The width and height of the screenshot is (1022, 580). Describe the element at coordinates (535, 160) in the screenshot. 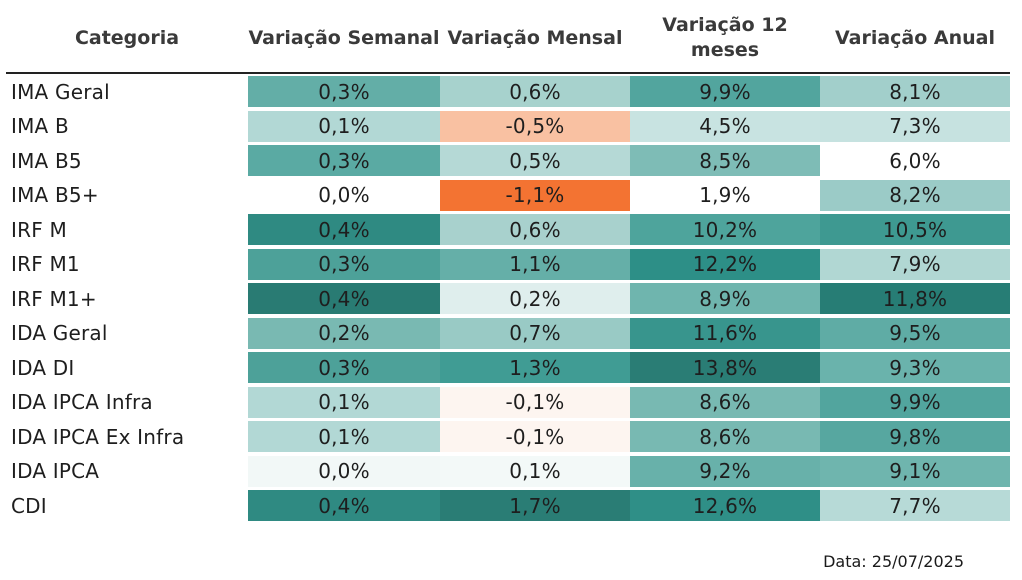

I see `value-cell: 0,5%` at that location.